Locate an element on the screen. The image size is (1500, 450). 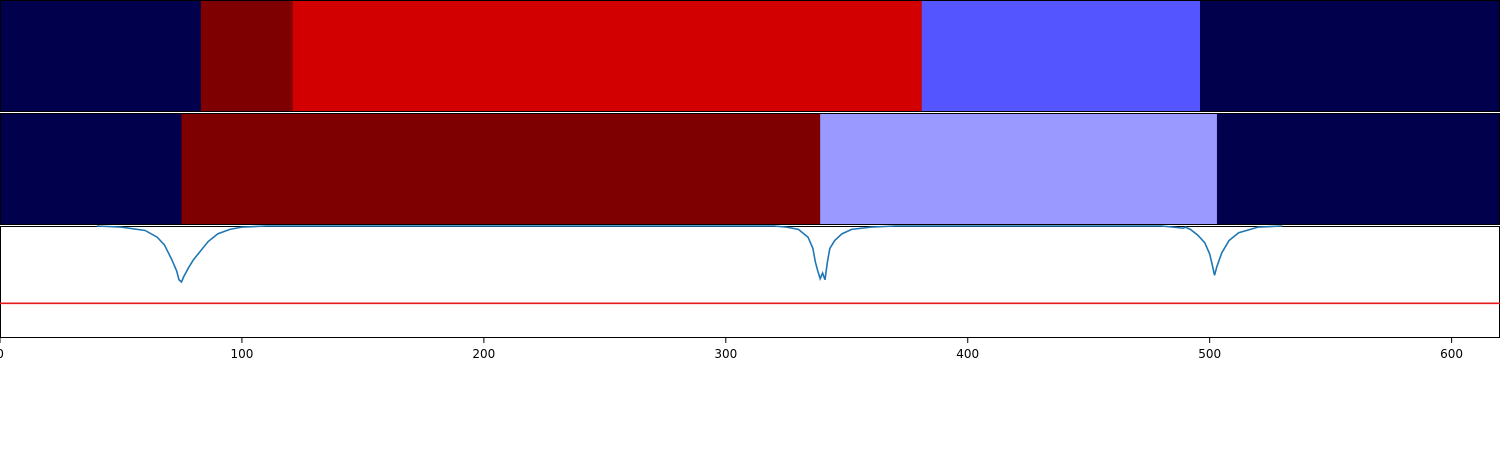
x-axis: 0 100 200 300 400 500 600 is located at coordinates (731, 349).